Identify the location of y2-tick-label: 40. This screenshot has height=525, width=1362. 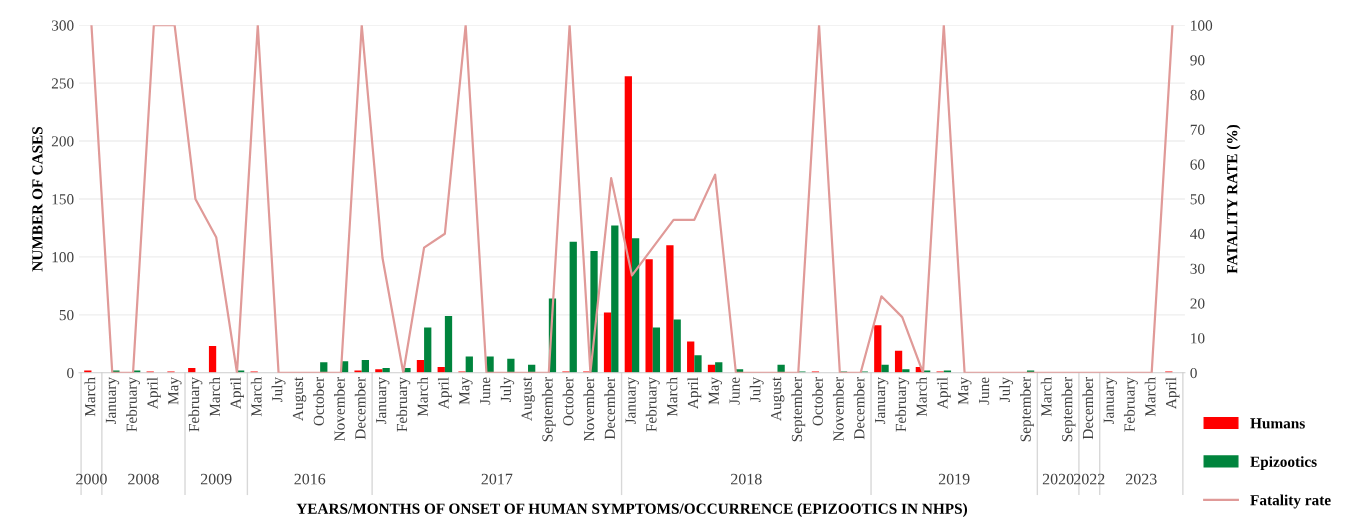
(1197, 234).